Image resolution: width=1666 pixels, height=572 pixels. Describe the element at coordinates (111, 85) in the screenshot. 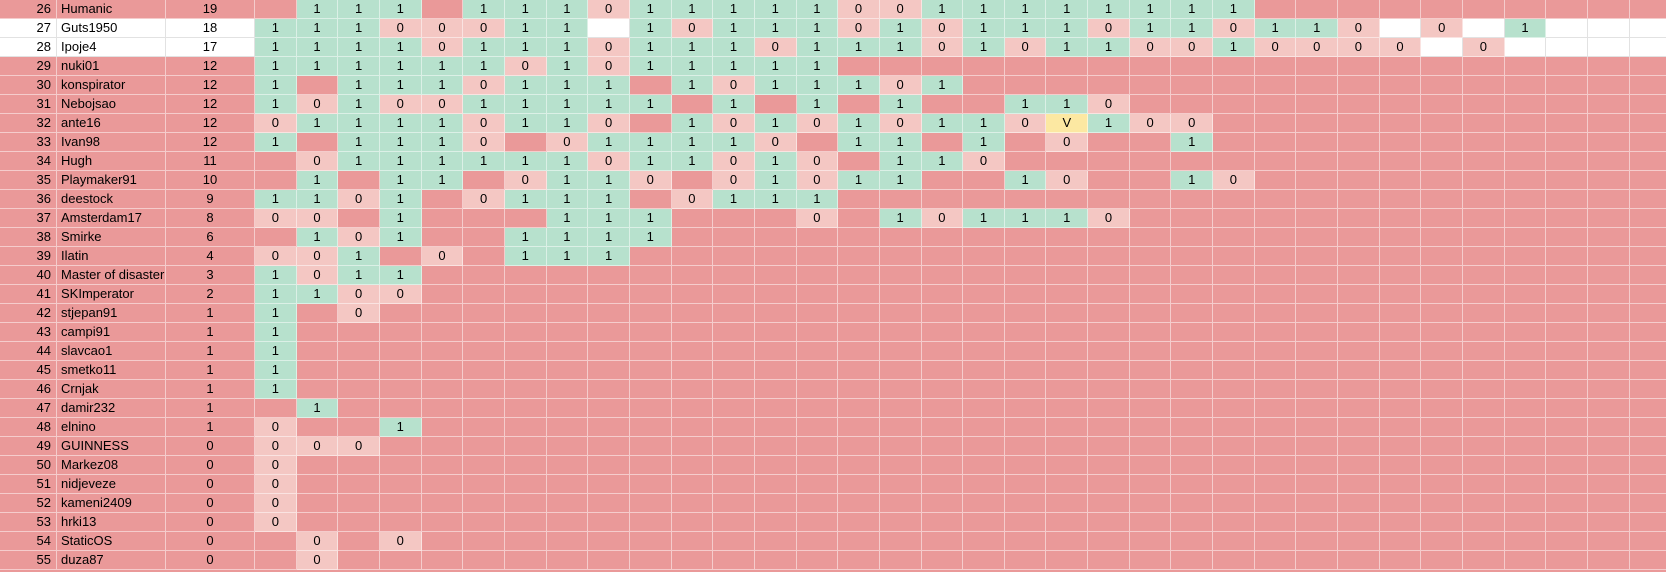

I see `player-name: konspirator` at that location.